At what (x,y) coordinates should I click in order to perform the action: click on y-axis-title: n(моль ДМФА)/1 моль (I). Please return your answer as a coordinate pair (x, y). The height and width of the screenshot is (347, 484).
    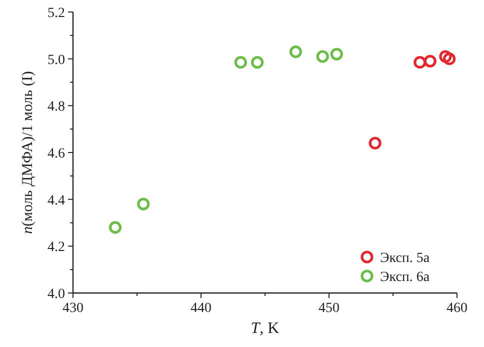
    Looking at the image, I should click on (28, 152).